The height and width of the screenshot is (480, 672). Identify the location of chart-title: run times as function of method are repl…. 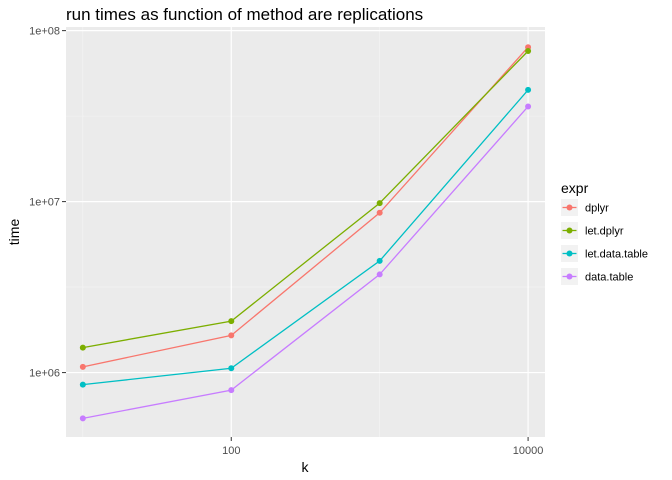
(244, 14).